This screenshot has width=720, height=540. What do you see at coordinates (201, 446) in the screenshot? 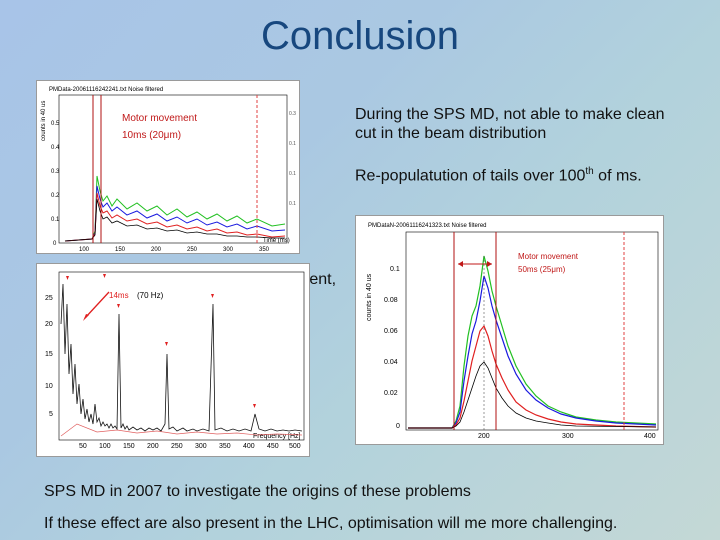
I see `plot3-xtick: 300` at bounding box center [201, 446].